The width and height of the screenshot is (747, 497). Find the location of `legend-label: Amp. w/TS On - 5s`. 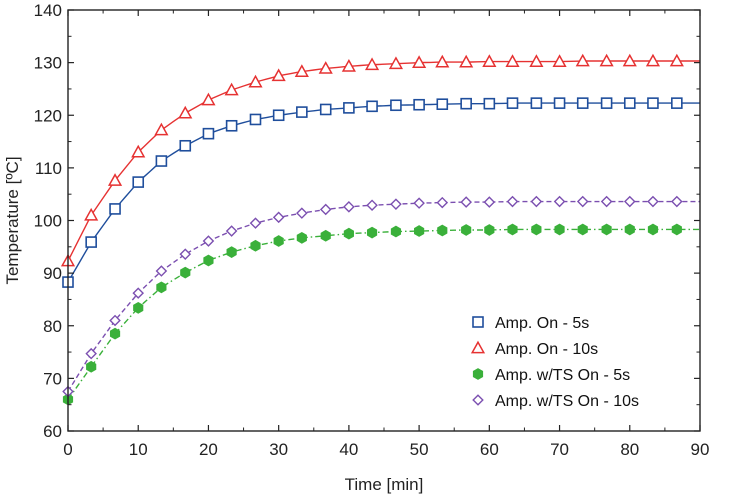

legend-label: Amp. w/TS On - 5s is located at coordinates (562, 375).